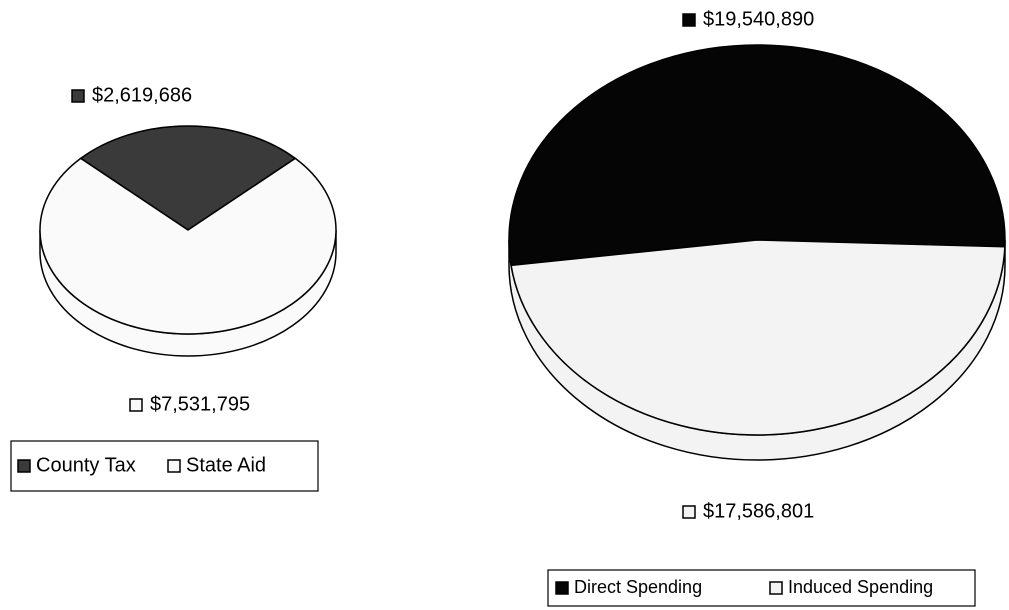  What do you see at coordinates (638, 587) in the screenshot?
I see `legend-label: Direct Spending` at bounding box center [638, 587].